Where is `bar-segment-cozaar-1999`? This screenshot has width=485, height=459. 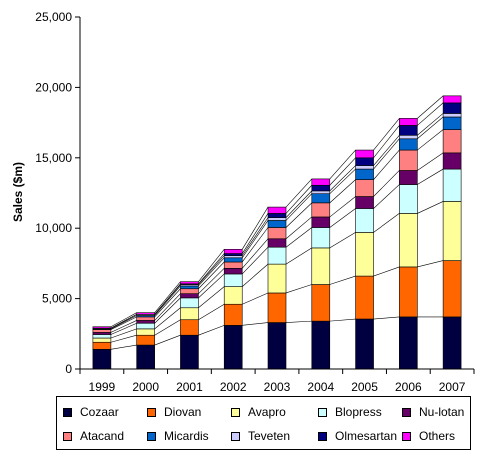
bar-segment-cozaar-1999 is located at coordinates (102, 359).